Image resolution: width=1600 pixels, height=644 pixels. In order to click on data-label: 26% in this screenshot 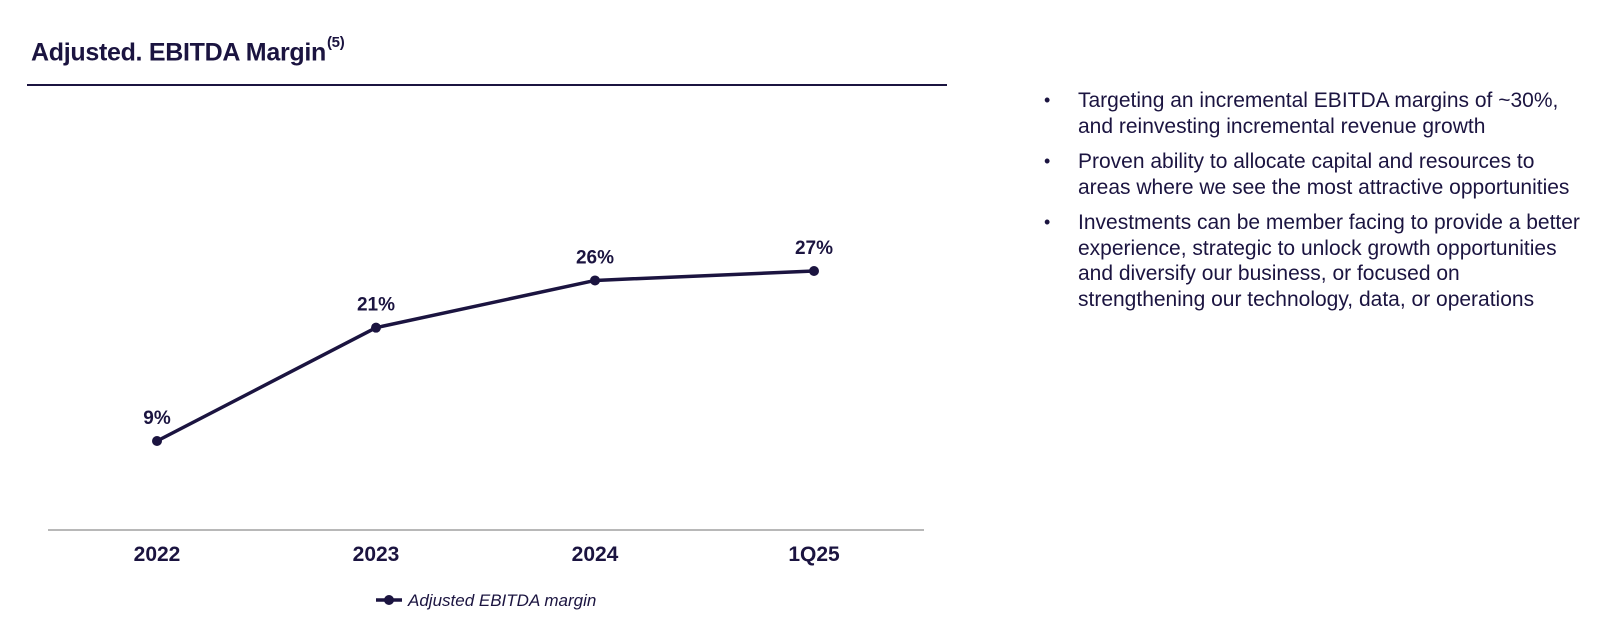, I will do `click(595, 257)`.